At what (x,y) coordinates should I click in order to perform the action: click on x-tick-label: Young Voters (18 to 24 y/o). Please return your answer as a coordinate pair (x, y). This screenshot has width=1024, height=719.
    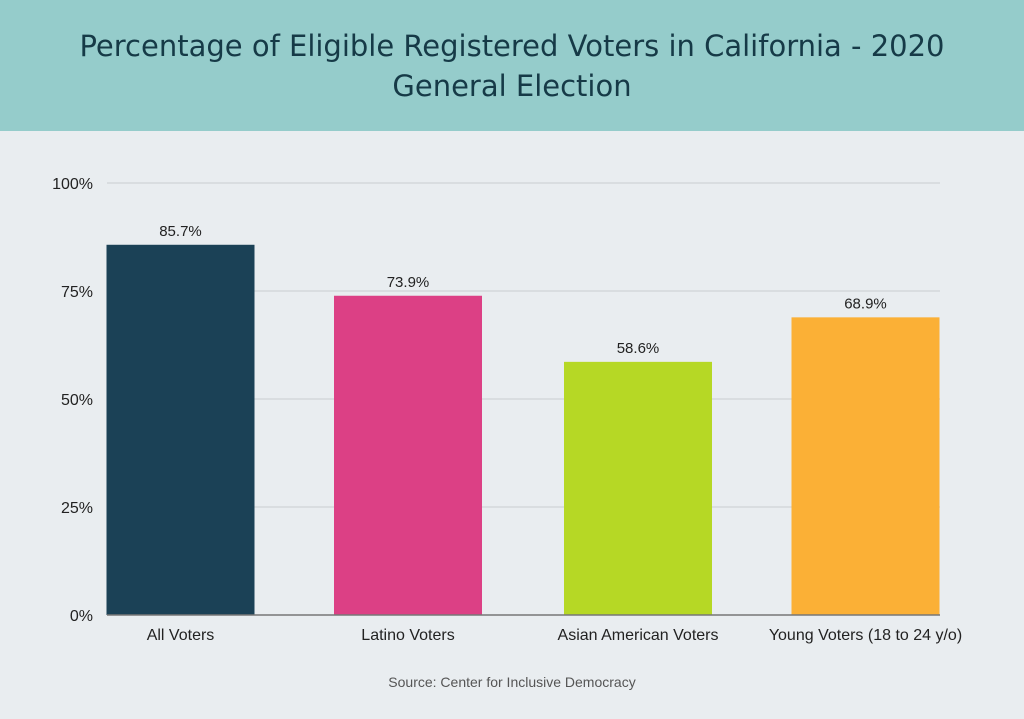
    Looking at the image, I should click on (865, 635).